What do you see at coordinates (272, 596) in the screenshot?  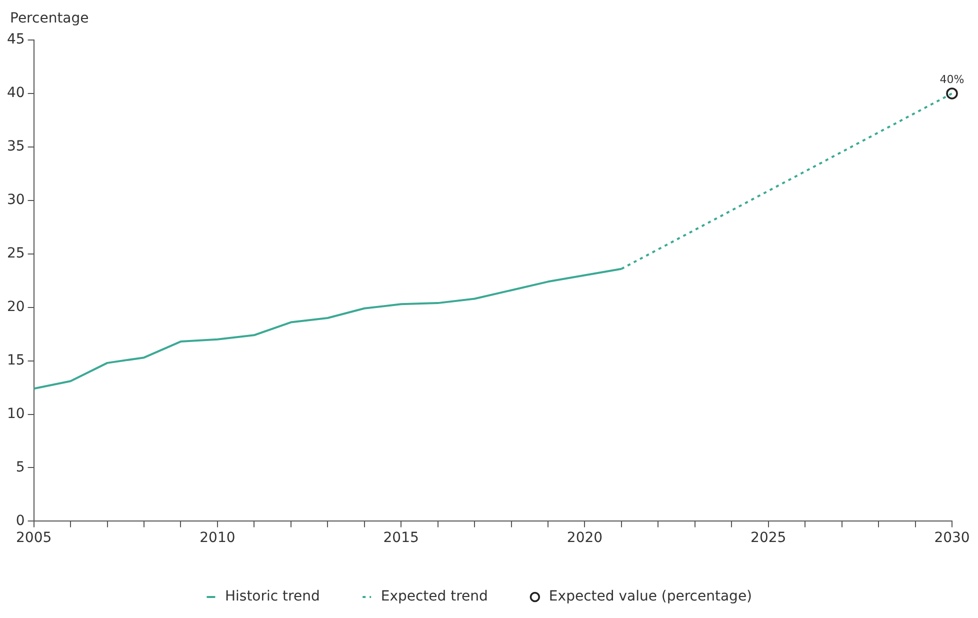 I see `legend-label: Historic trend` at bounding box center [272, 596].